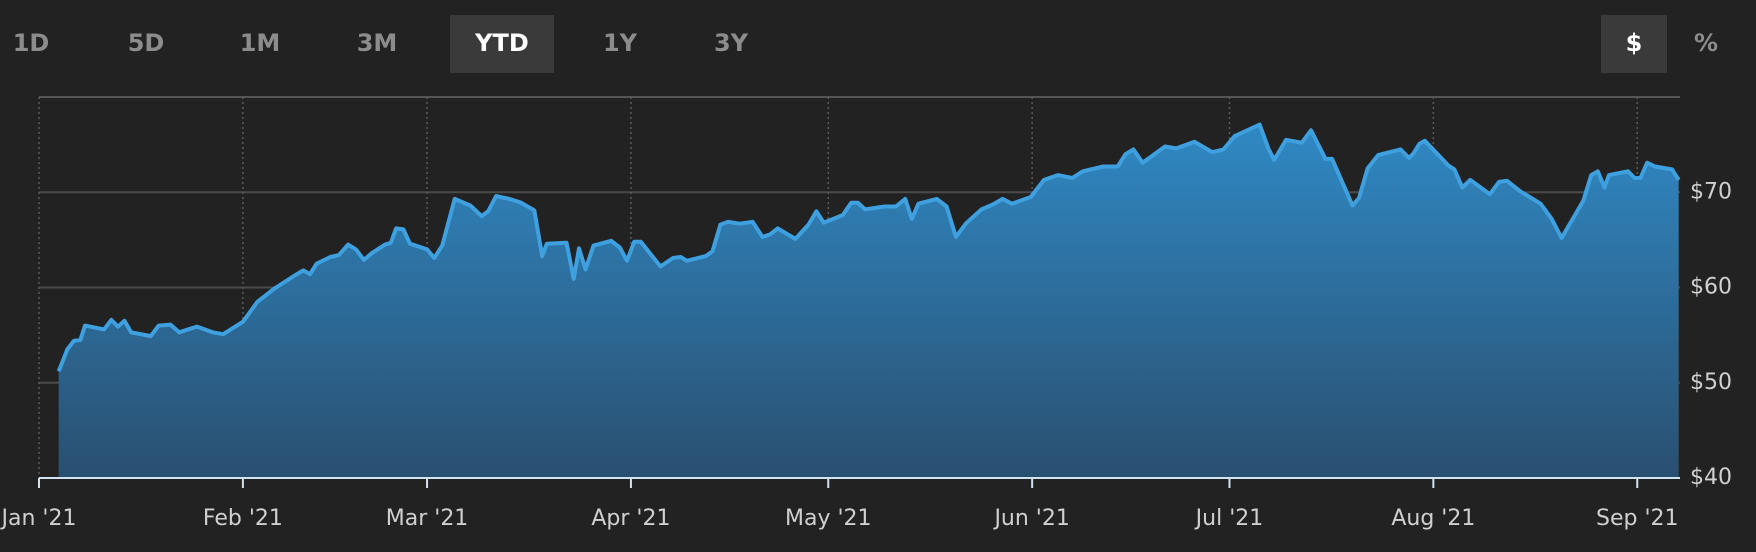 Image resolution: width=1756 pixels, height=552 pixels. Describe the element at coordinates (1433, 518) in the screenshot. I see `x-tick-label: Aug '21` at that location.